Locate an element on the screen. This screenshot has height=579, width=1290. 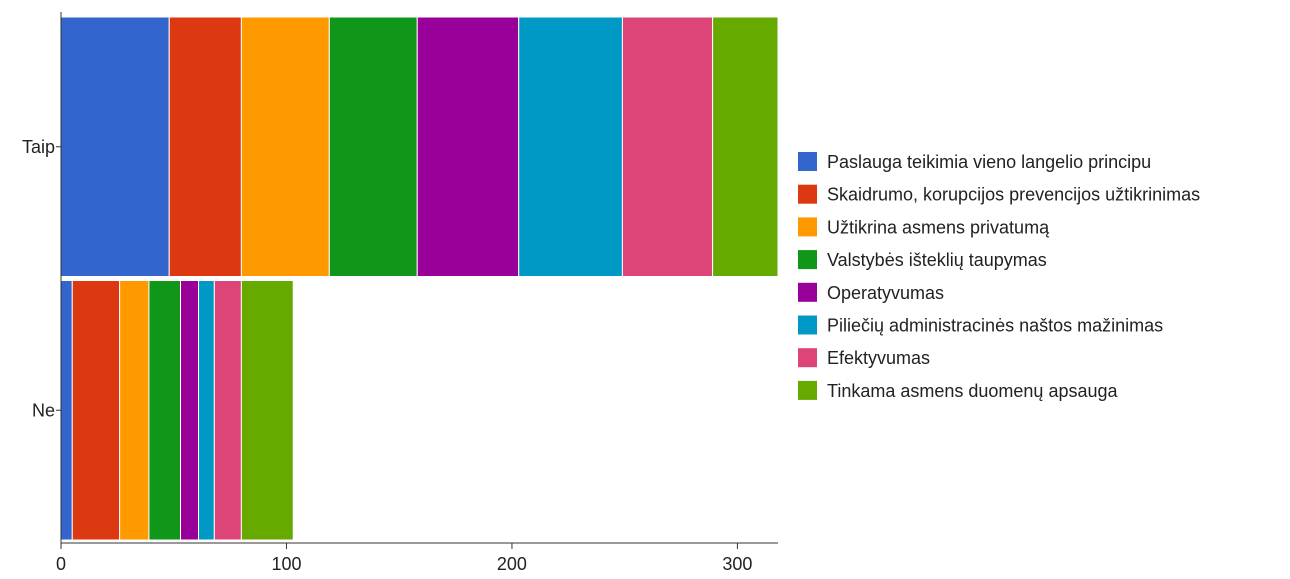
x-tick-label-200: 200 is located at coordinates (512, 564).